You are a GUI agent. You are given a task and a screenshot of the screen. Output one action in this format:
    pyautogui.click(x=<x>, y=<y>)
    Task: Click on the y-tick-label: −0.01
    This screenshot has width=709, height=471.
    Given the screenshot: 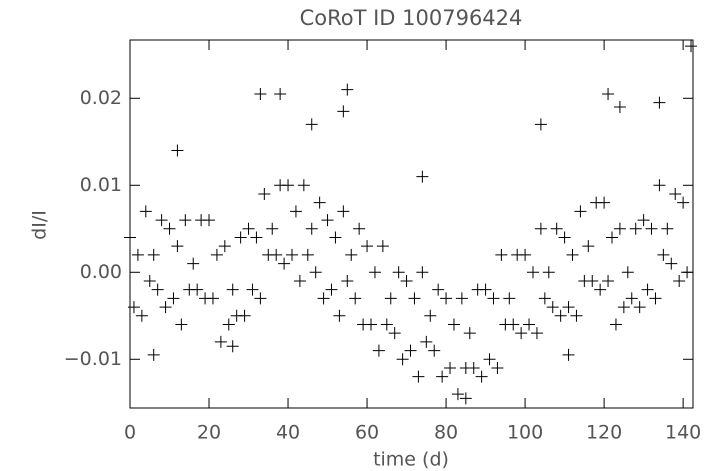 What is the action you would take?
    pyautogui.click(x=93, y=359)
    